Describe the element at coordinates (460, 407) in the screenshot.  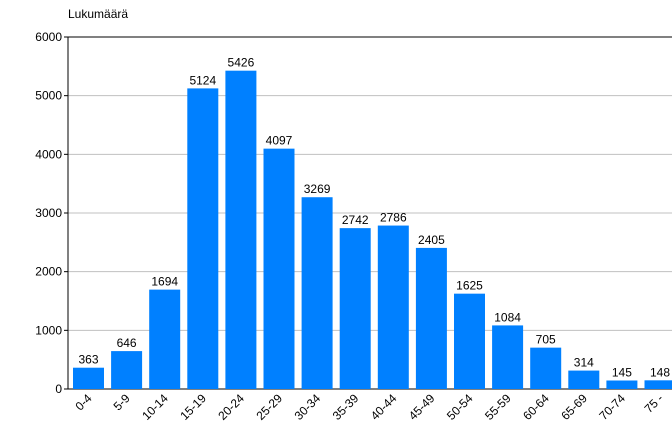
I see `x-tick-label: 50-54` at that location.